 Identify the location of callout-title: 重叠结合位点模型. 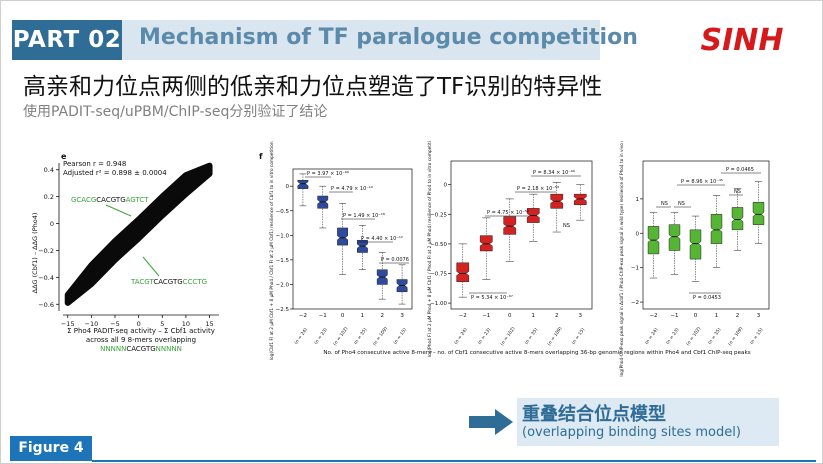
(594, 414).